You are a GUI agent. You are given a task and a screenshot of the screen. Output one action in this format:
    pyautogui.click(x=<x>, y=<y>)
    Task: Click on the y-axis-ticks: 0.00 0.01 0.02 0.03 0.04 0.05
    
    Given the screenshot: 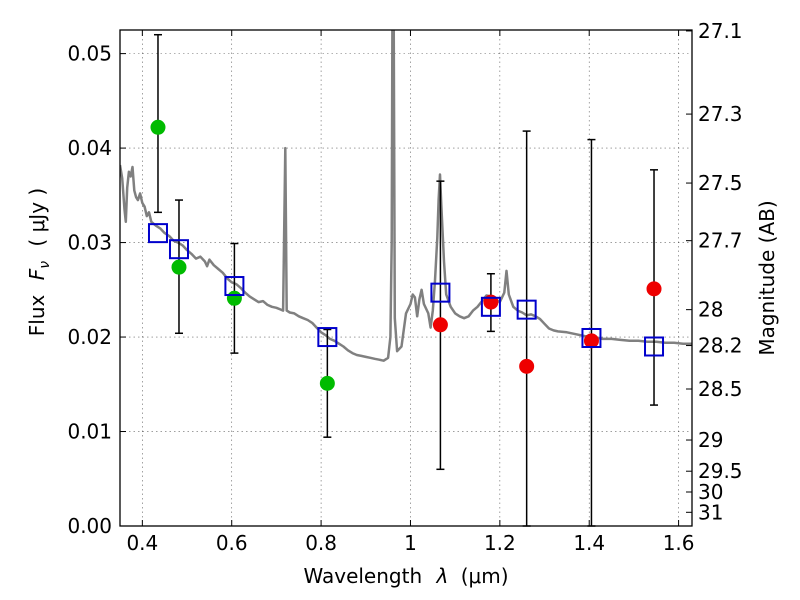 What is the action you would take?
    pyautogui.click(x=96, y=290)
    